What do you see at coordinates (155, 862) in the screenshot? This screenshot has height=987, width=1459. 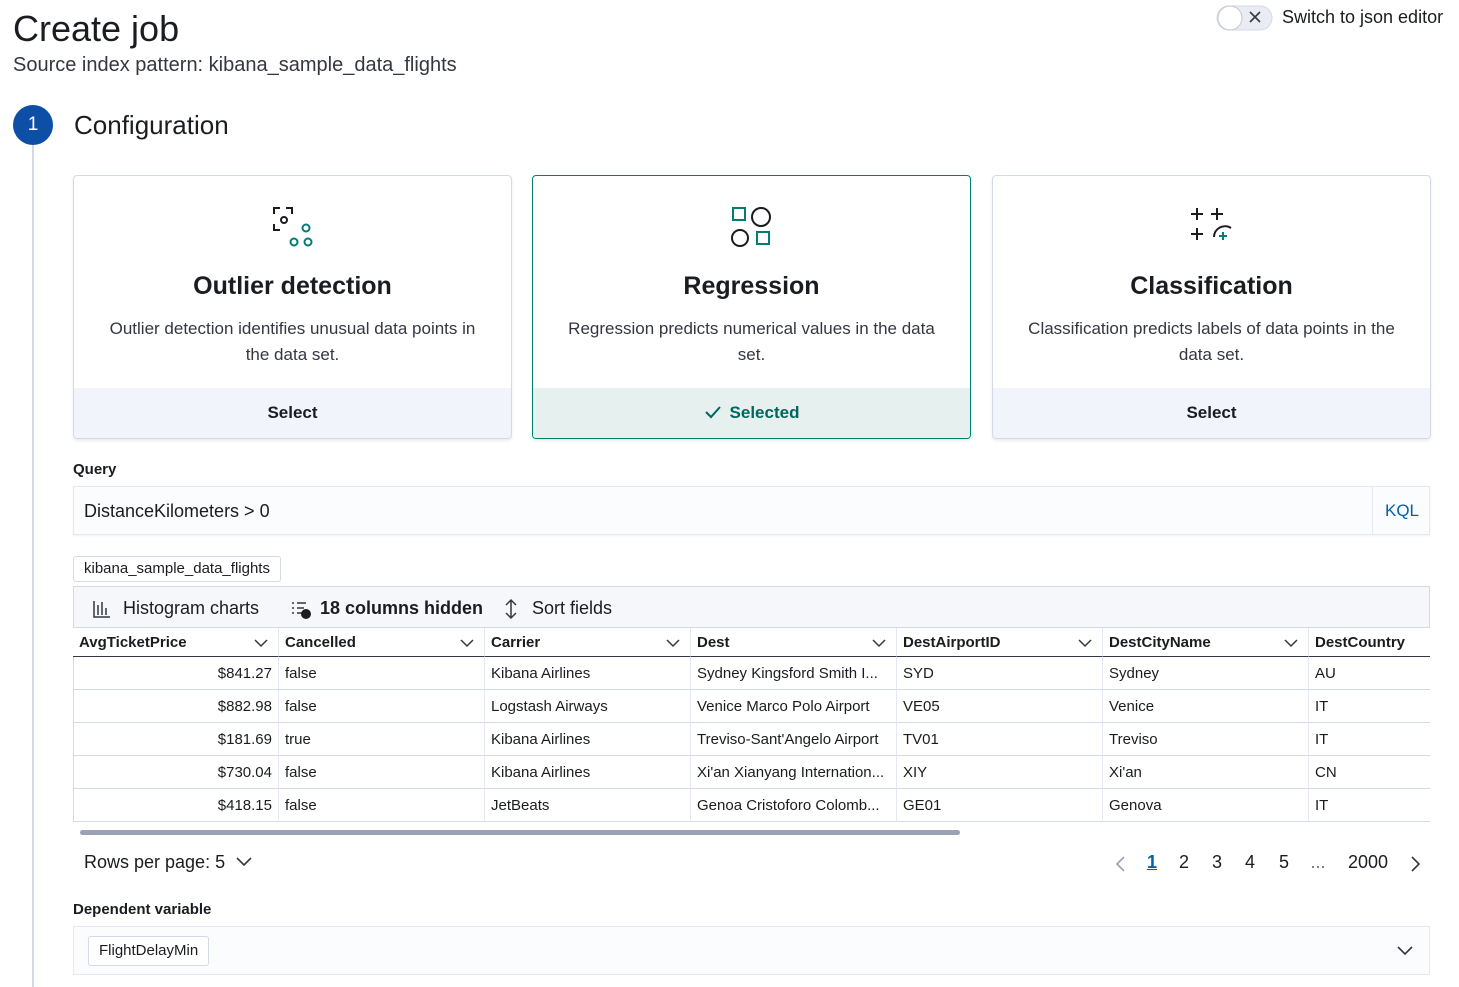 I see `rows-per-page-label: Rows per page: 5` at bounding box center [155, 862].